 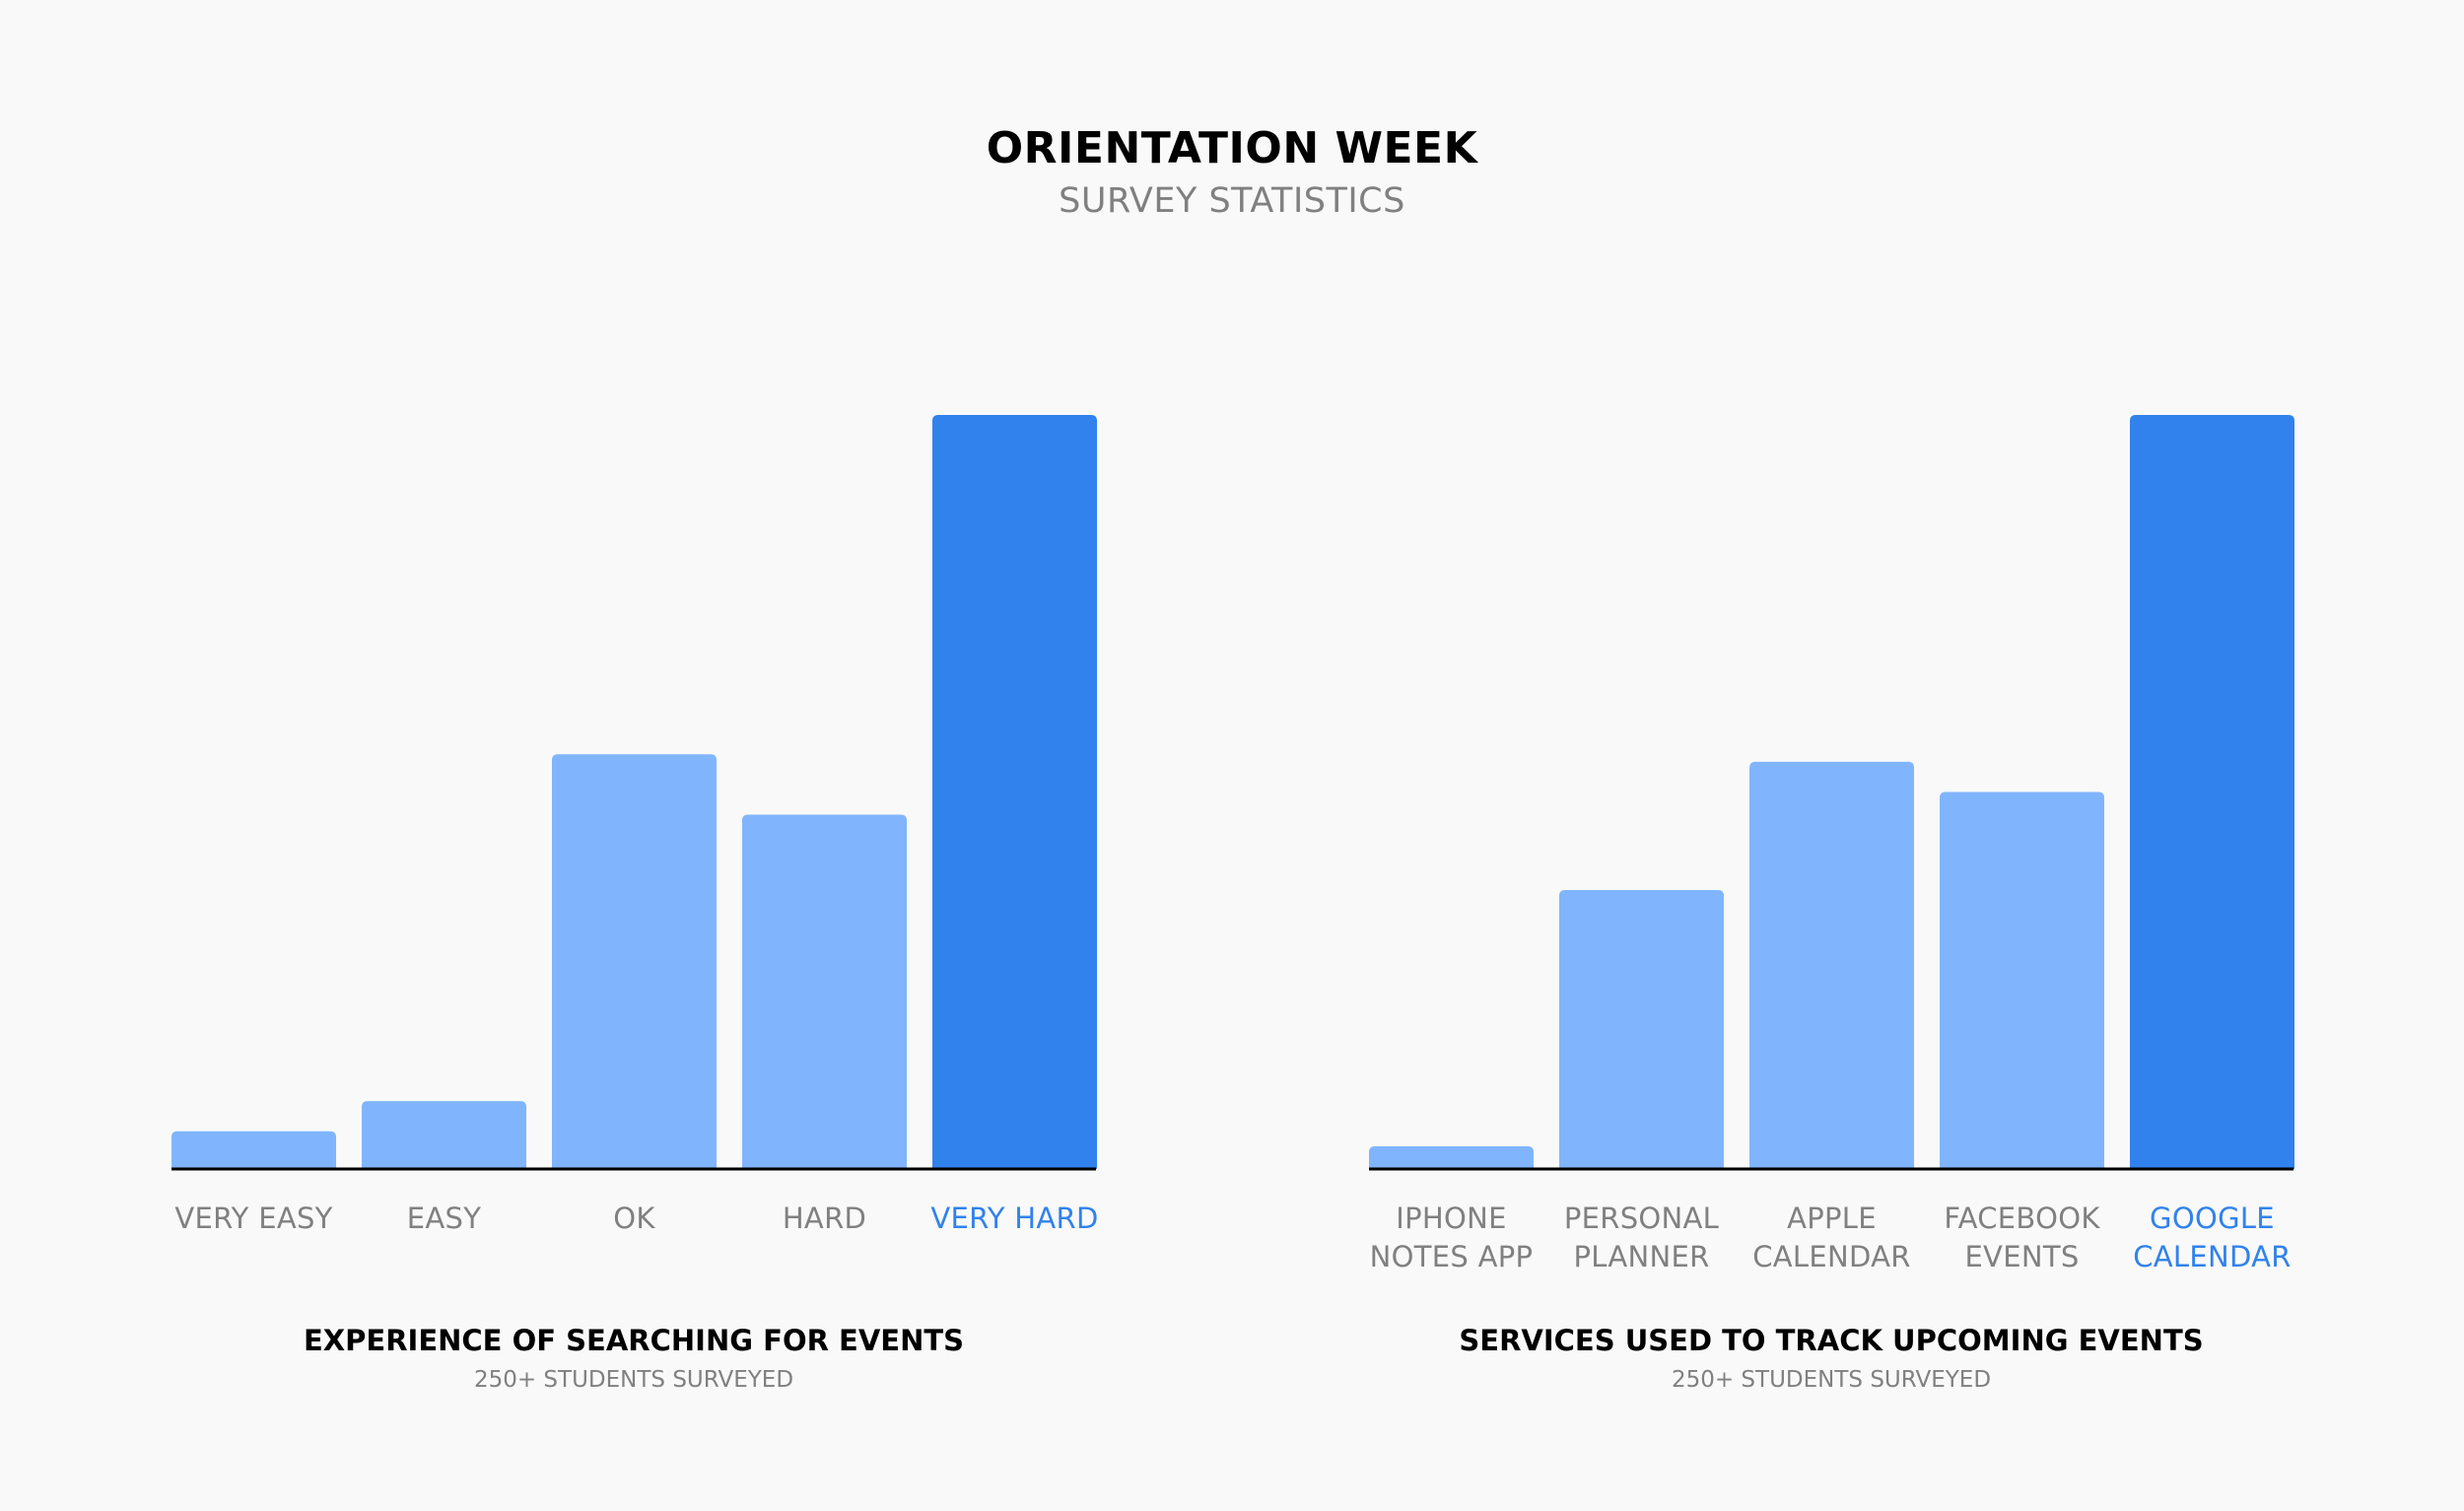 What do you see at coordinates (2022, 1237) in the screenshot?
I see `tick-label: FACEBOOK EVENTS` at bounding box center [2022, 1237].